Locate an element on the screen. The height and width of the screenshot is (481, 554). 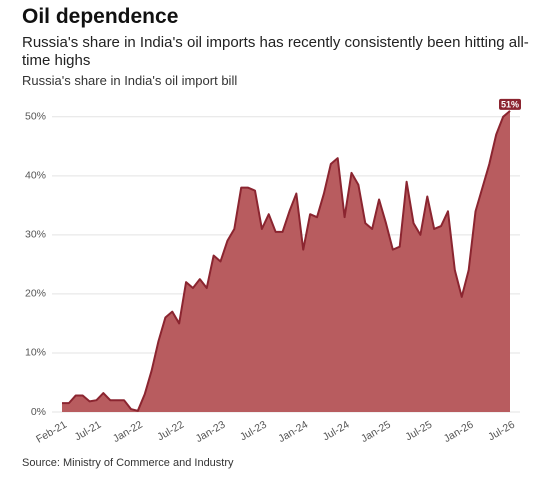
value-label-bg is located at coordinates (510, 104).